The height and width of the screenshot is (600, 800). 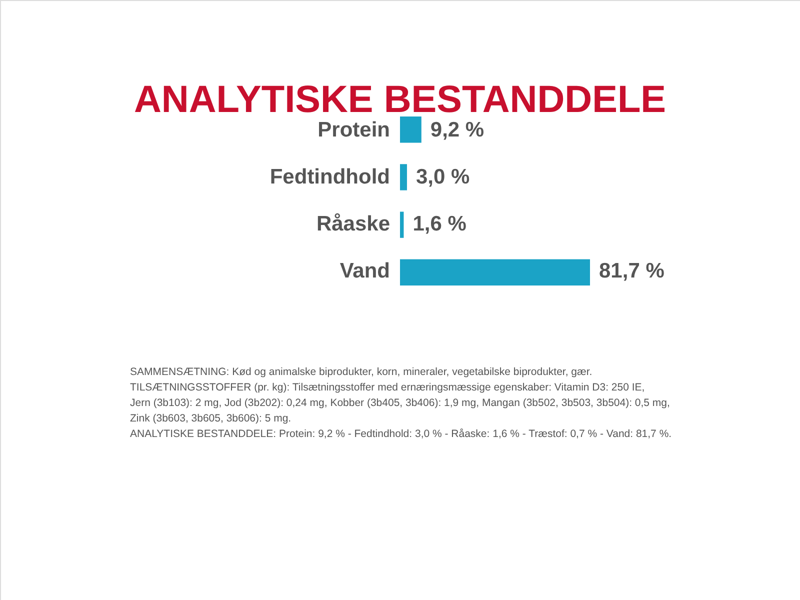 I want to click on text: Zink (3b603, 3b605, 3b606): 5 mg., so click(x=211, y=418).